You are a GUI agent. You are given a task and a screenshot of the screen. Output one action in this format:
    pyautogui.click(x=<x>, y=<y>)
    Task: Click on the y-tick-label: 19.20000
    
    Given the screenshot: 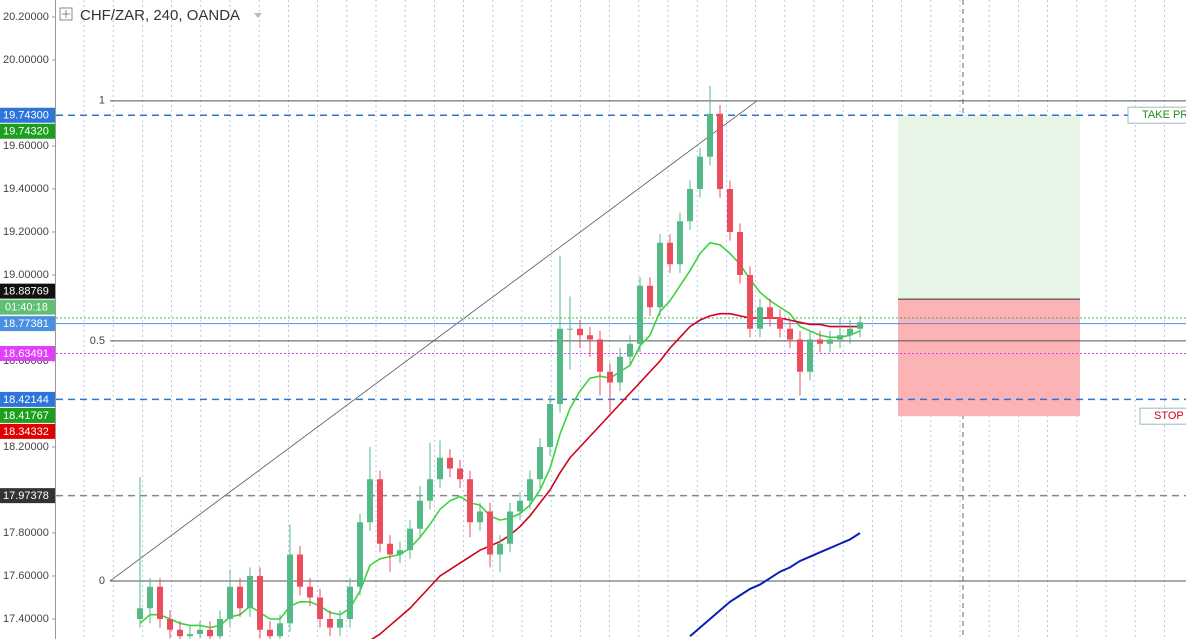 What is the action you would take?
    pyautogui.click(x=26, y=232)
    